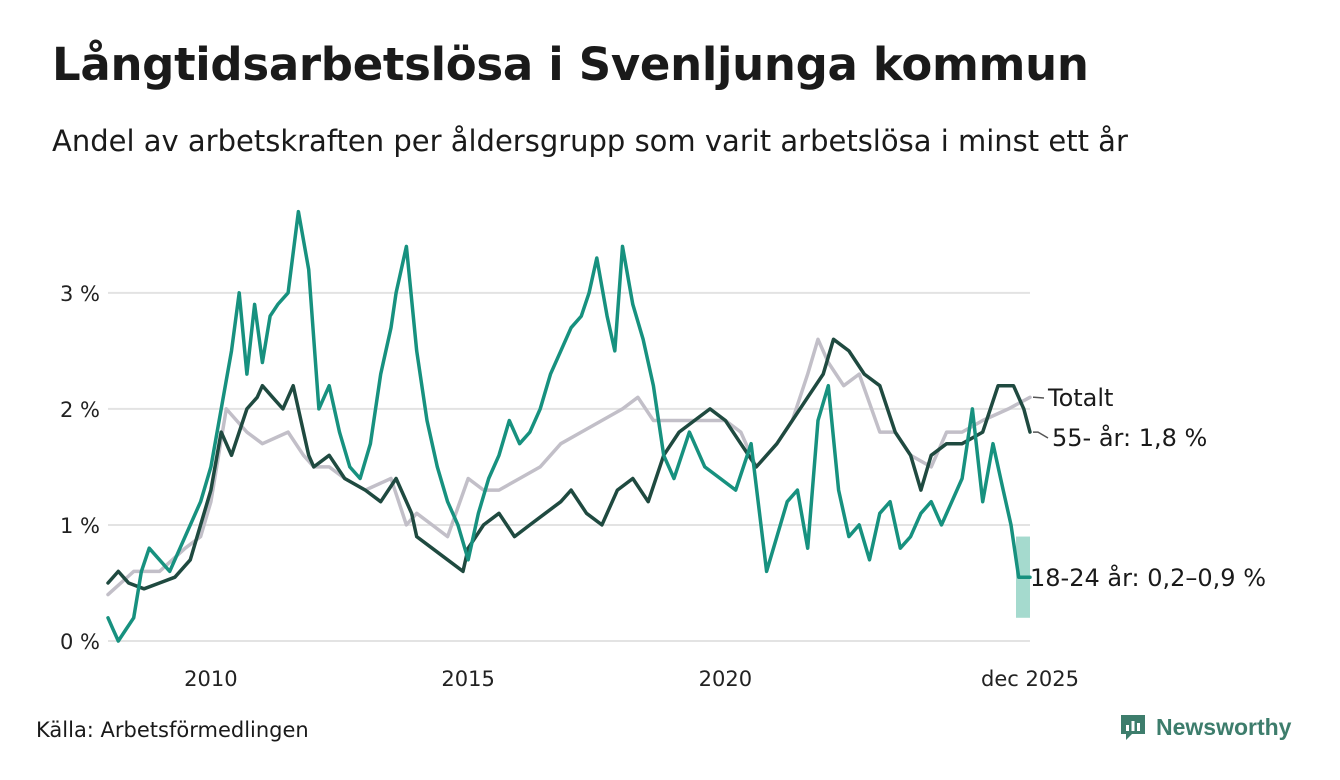  What do you see at coordinates (467, 679) in the screenshot?
I see `x-tick-label: 2015` at bounding box center [467, 679].